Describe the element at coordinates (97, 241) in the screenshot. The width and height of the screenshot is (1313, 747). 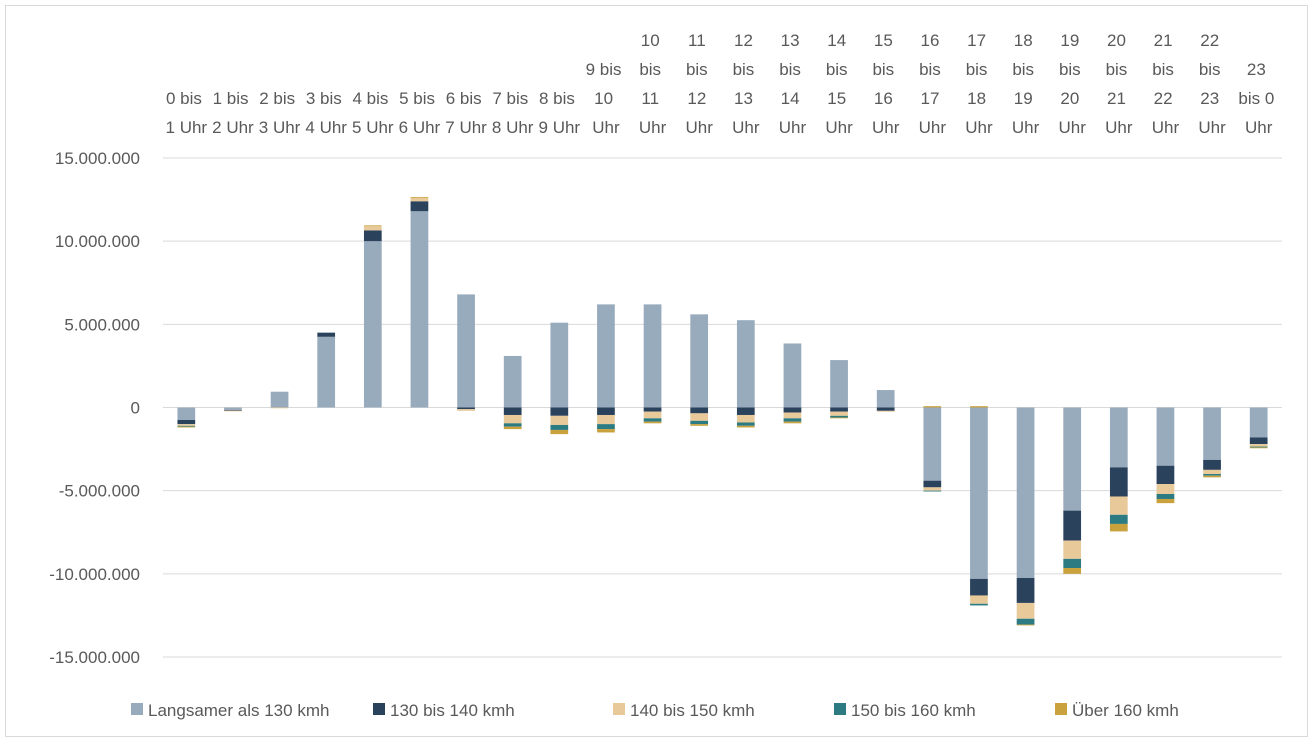
I see `y-tick-label: 10.000.000` at that location.